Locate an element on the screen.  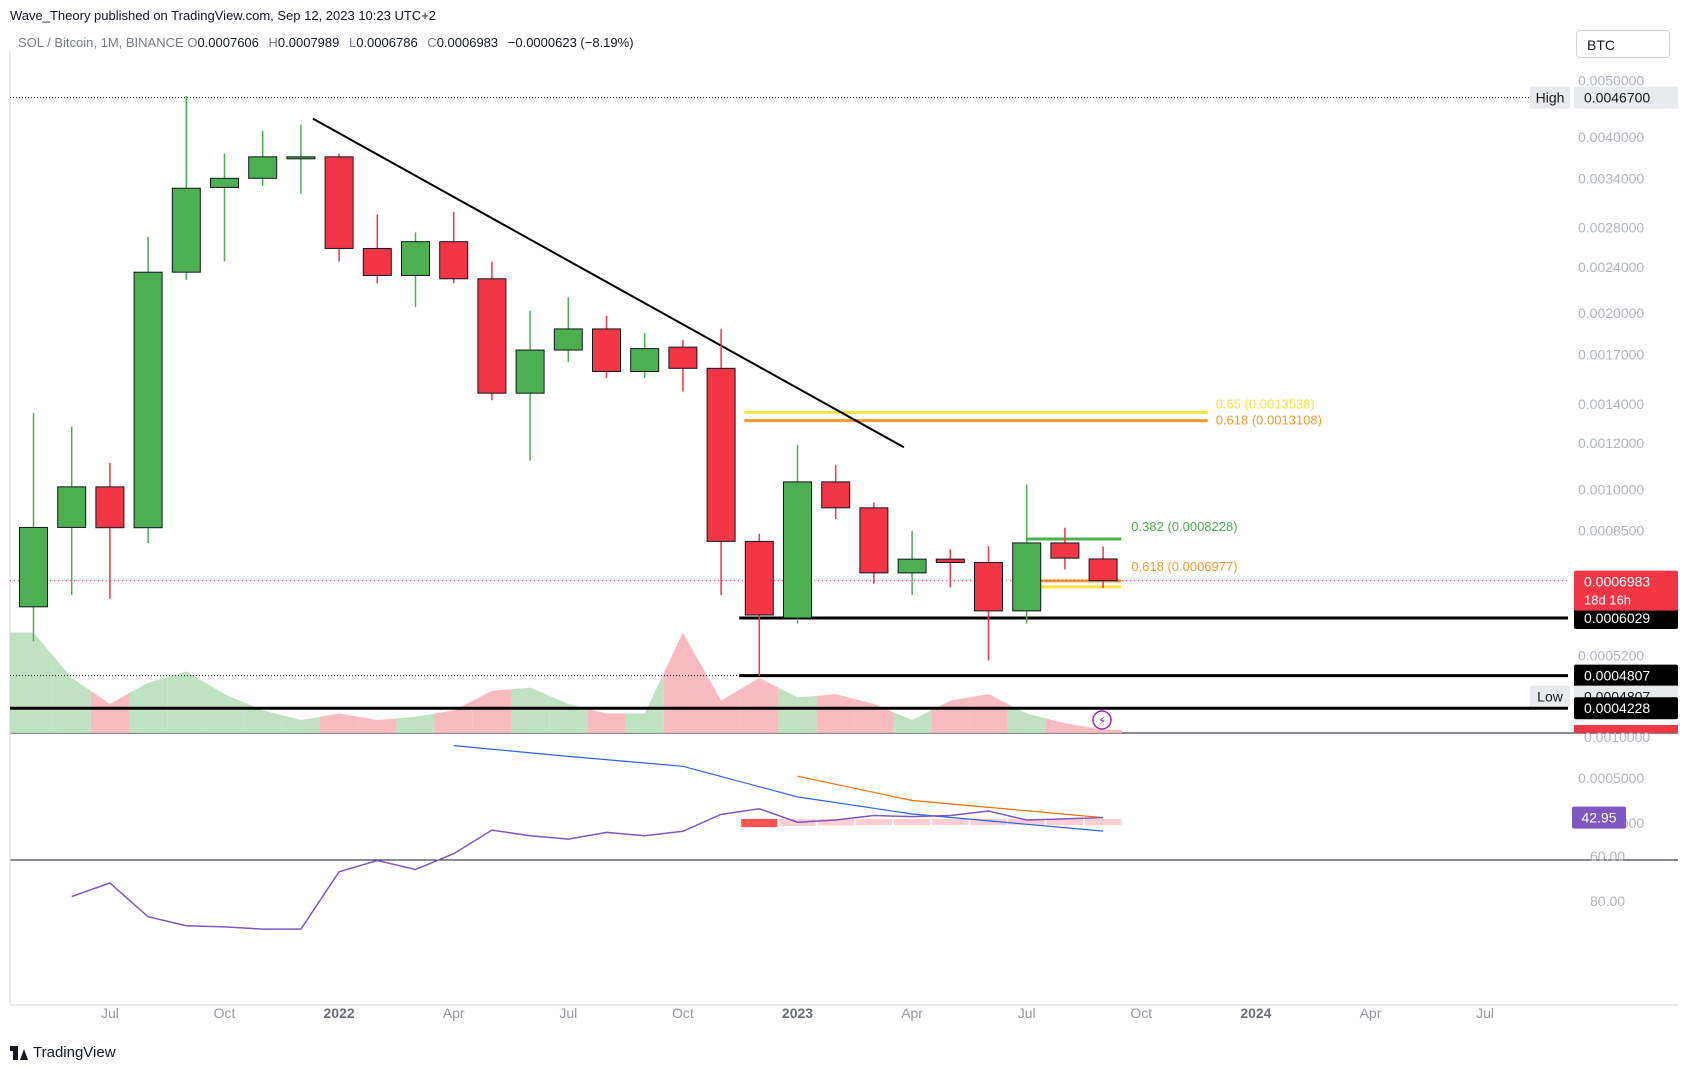
fib-level-label-0.618: 0.618 (0.0013108) is located at coordinates (1269, 420).